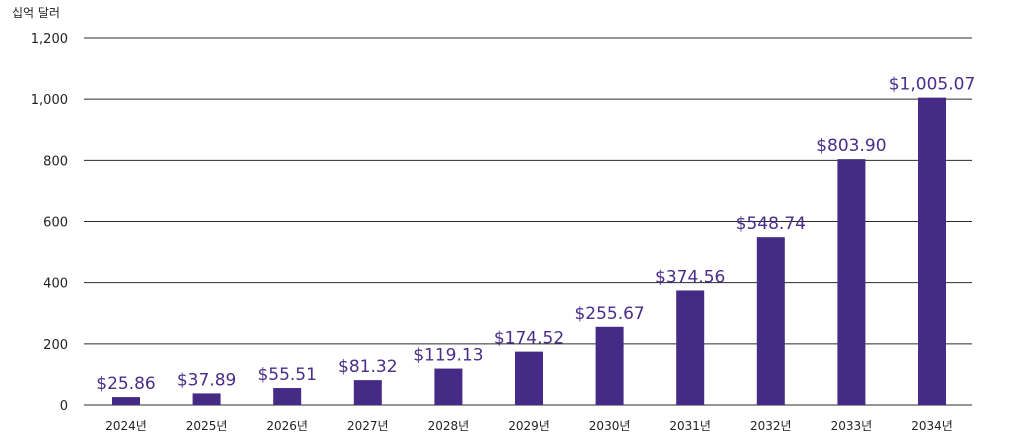 This screenshot has height=438, width=1024. Describe the element at coordinates (55, 223) in the screenshot. I see `y-tick-label: 600` at that location.